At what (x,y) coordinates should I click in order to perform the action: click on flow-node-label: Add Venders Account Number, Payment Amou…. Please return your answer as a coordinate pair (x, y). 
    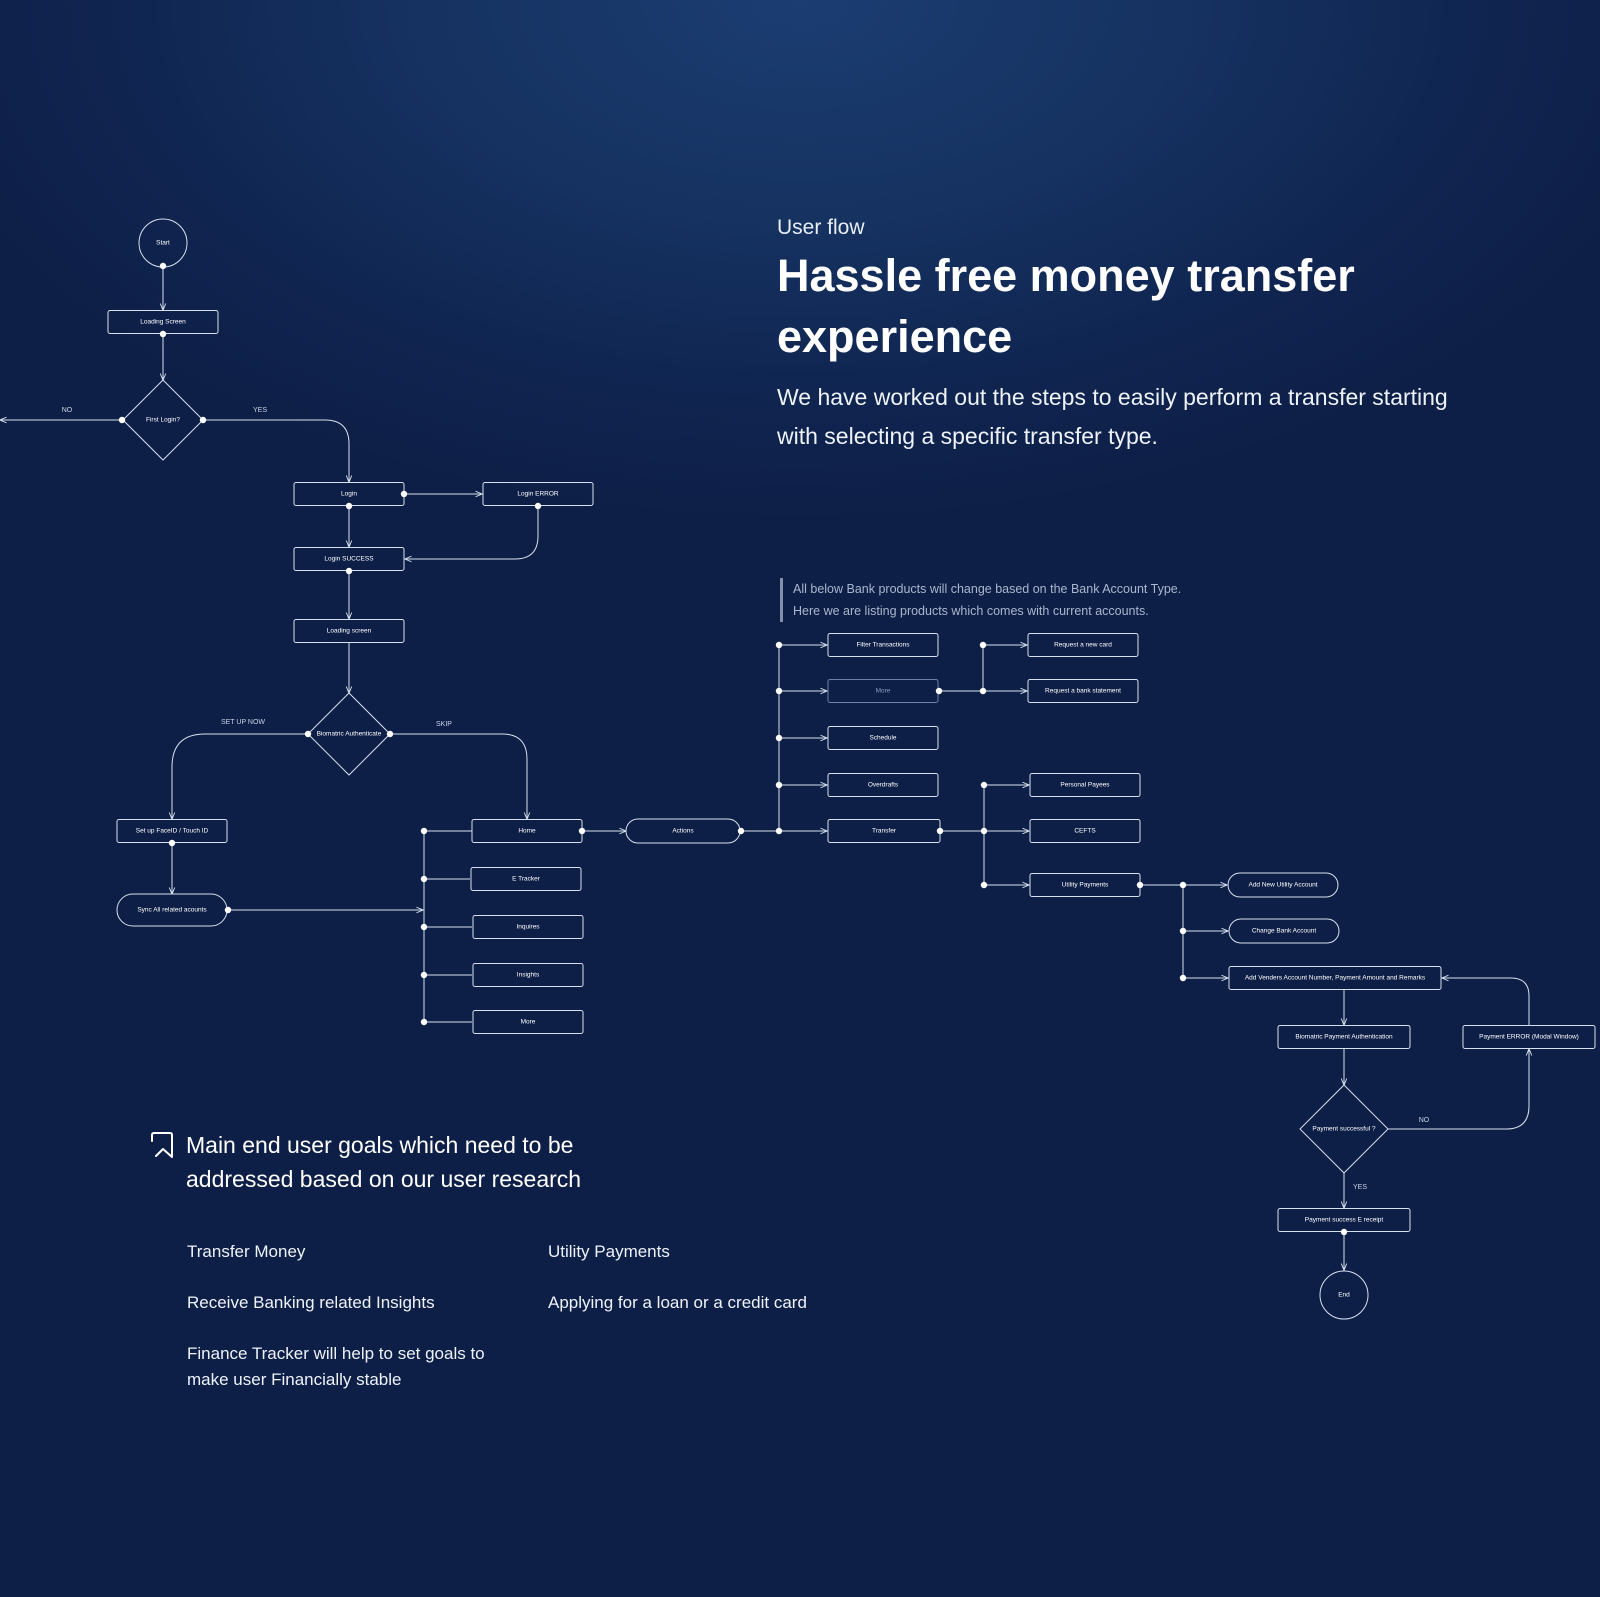
    Looking at the image, I should click on (1335, 978).